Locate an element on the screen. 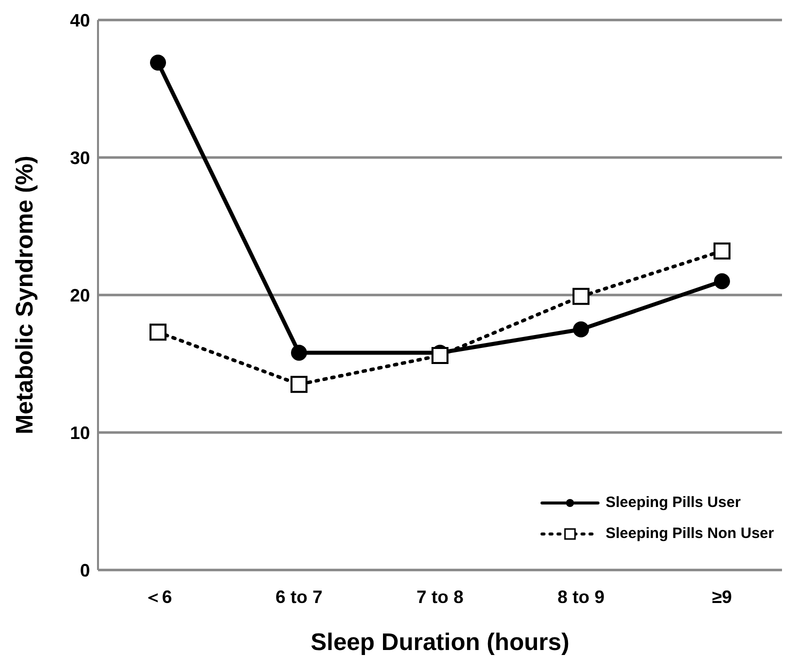 This screenshot has height=668, width=794. x-axis-title: Sleep Duration (hours) is located at coordinates (440, 642).